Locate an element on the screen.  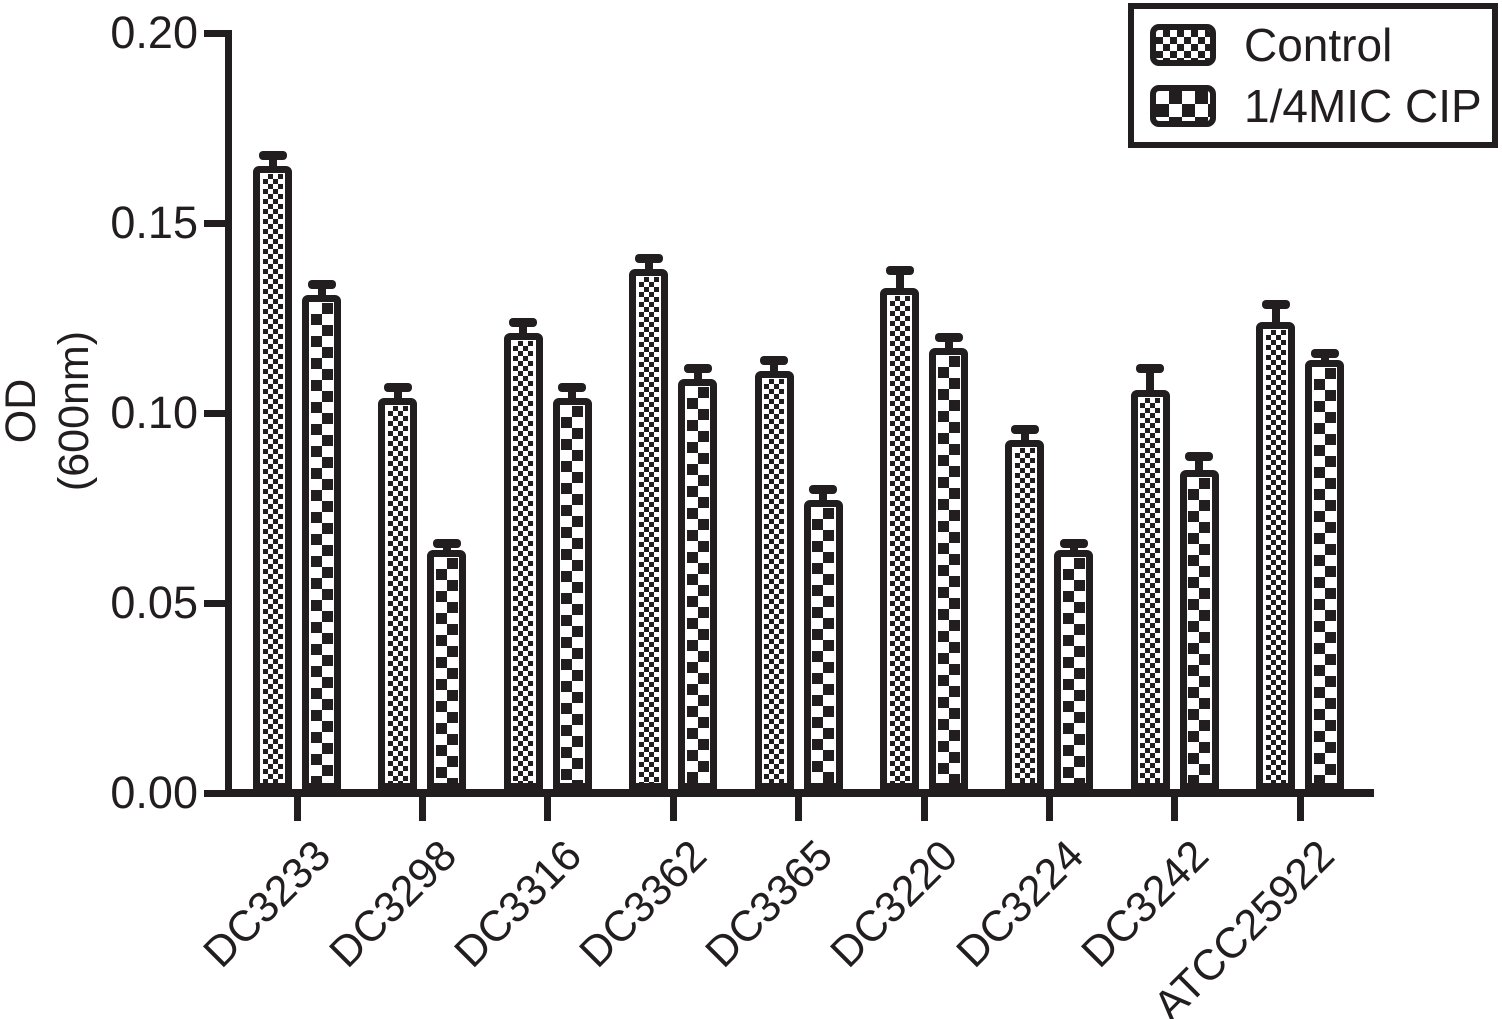
x-tick-DC3233 is located at coordinates (297, 808).